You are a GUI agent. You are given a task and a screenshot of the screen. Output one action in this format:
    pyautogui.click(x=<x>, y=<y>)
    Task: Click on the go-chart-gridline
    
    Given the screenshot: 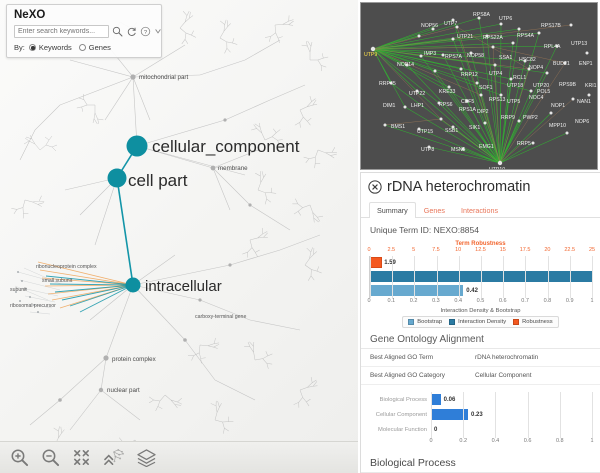 What is the action you would take?
    pyautogui.click(x=464, y=415)
    